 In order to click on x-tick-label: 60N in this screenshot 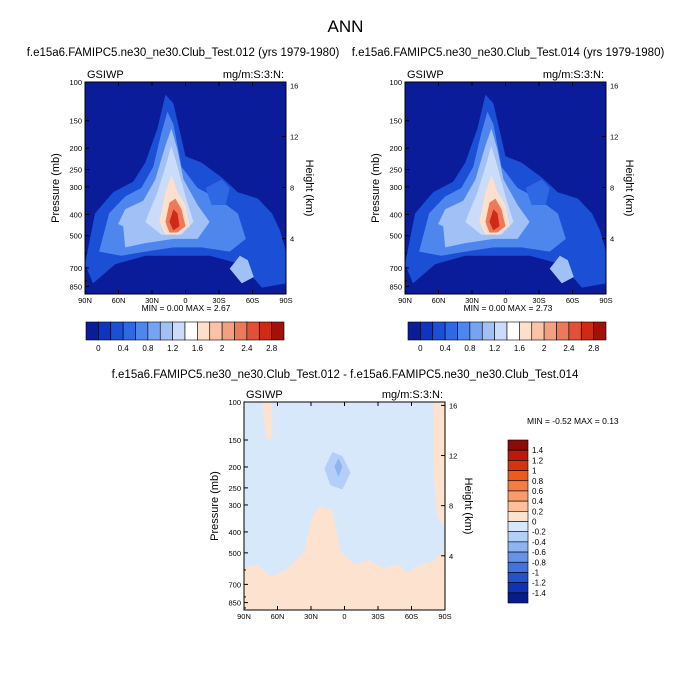, I will do `click(119, 300)`.